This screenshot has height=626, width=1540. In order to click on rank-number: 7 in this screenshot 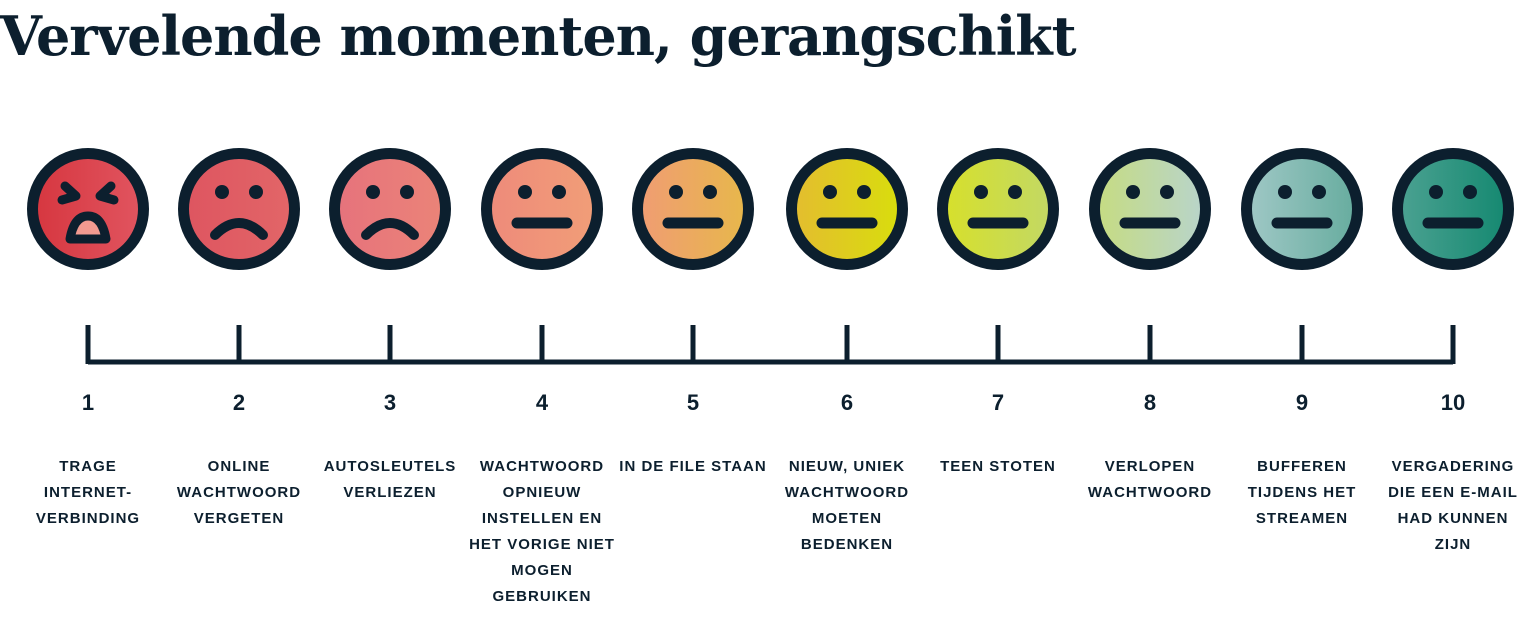, I will do `click(998, 402)`.